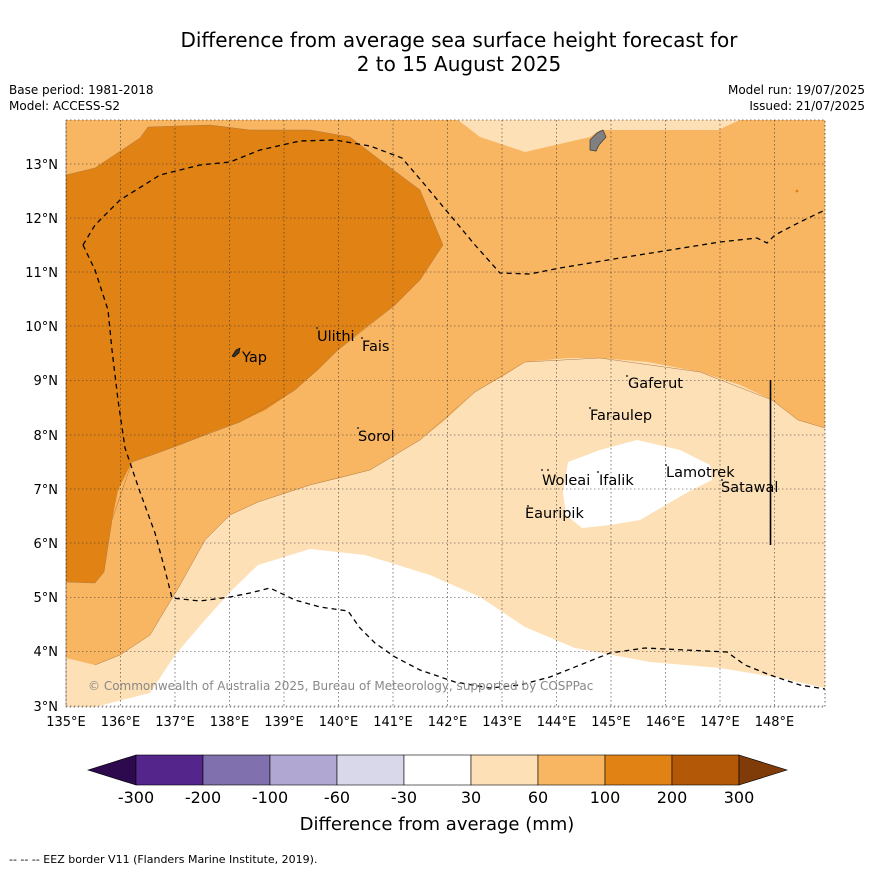 The image size is (873, 873). I want to click on lon-label: 138°E, so click(230, 722).